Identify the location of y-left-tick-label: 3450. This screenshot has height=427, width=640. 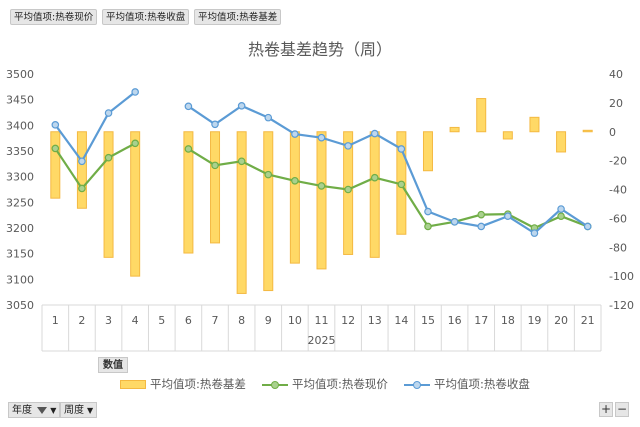
(20, 100).